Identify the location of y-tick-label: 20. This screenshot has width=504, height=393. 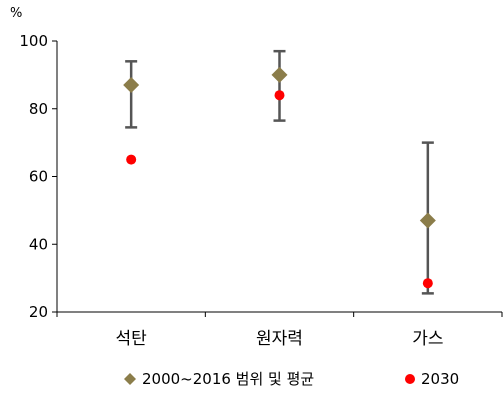
(38, 312).